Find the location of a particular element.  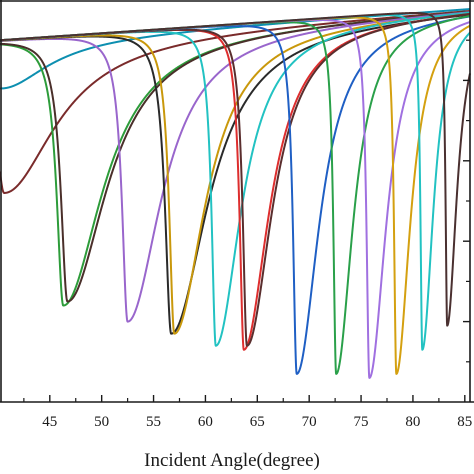

x-tick-label-80: 80 is located at coordinates (412, 422).